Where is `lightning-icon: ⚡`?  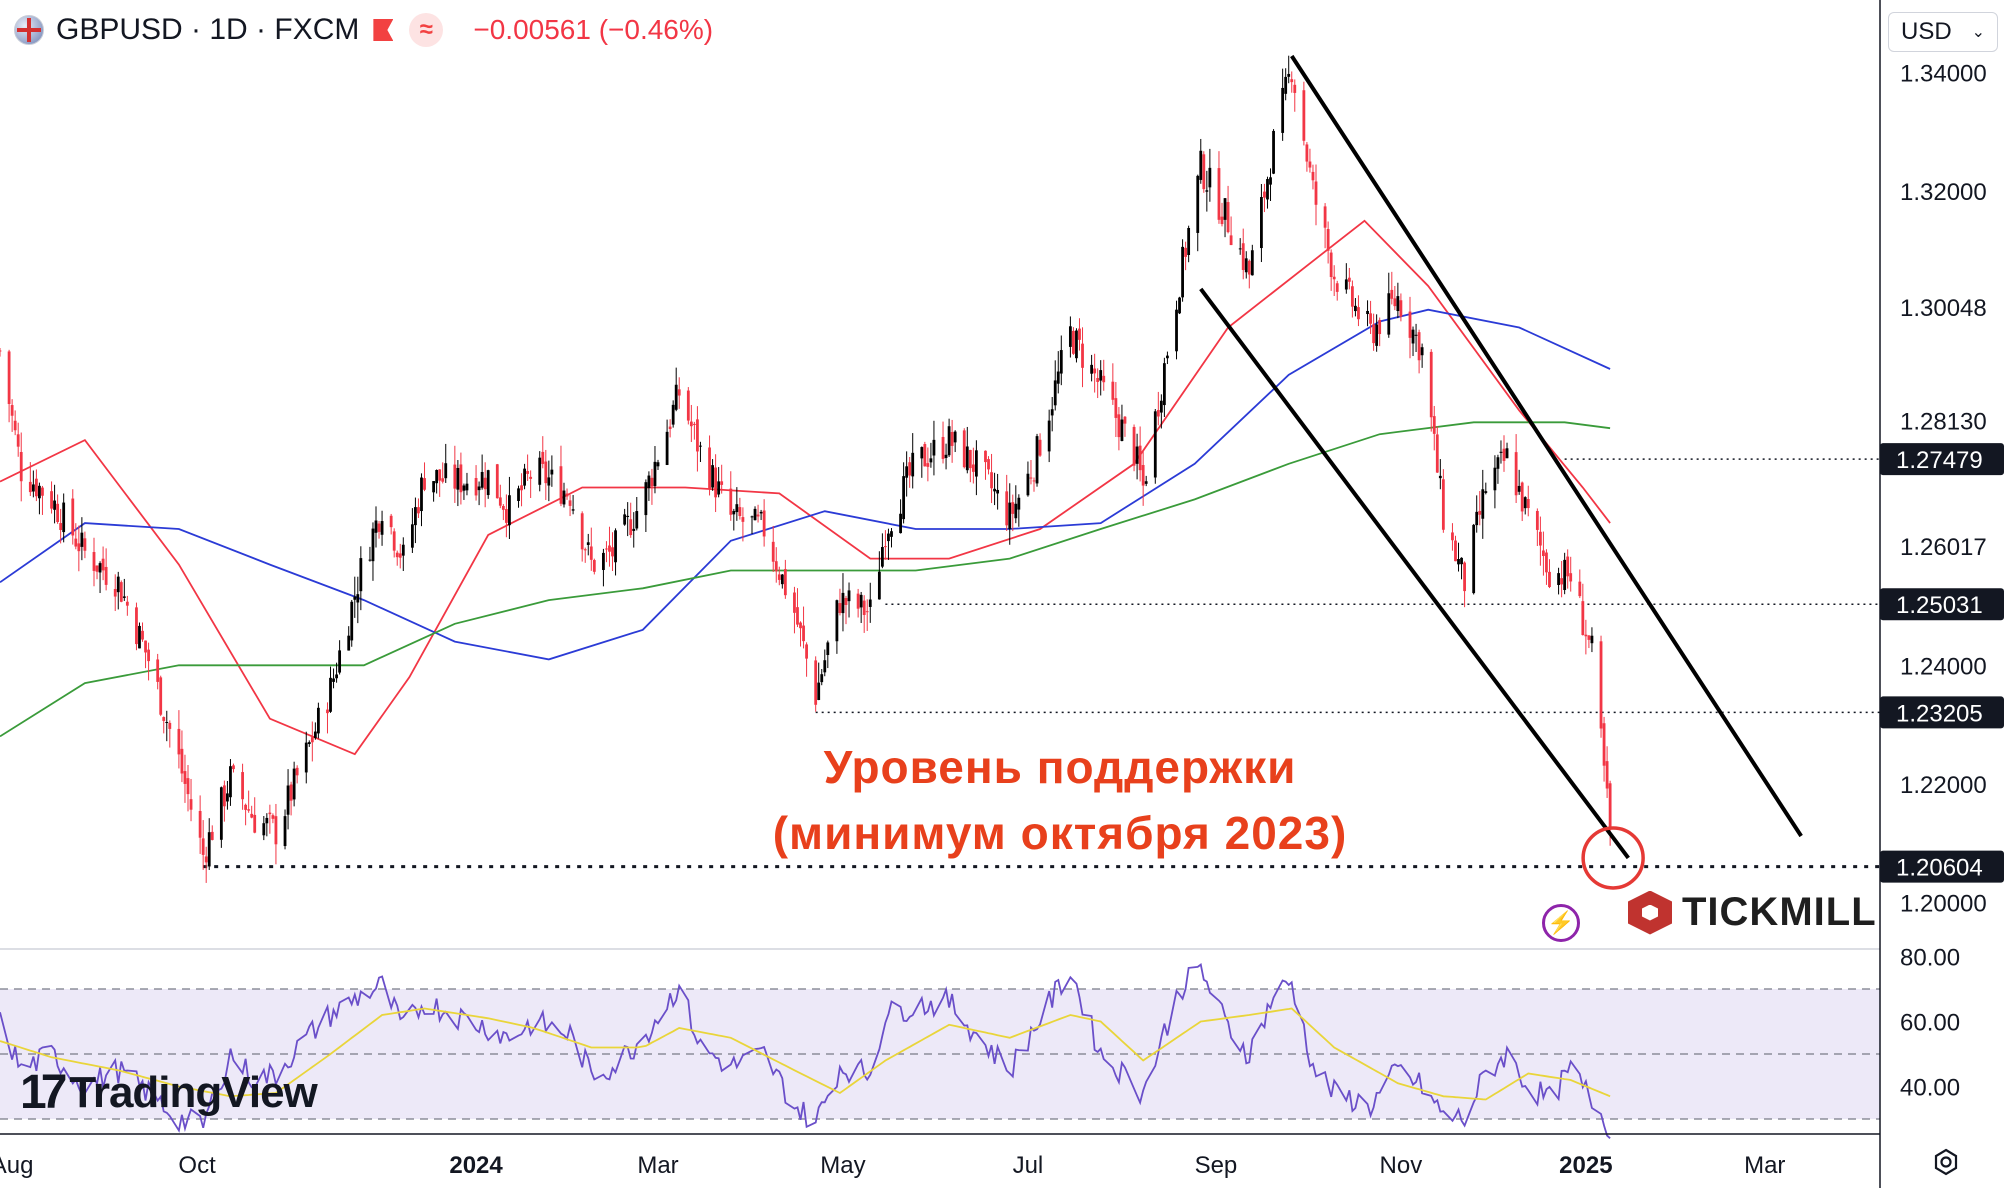
lightning-icon: ⚡ is located at coordinates (1561, 923).